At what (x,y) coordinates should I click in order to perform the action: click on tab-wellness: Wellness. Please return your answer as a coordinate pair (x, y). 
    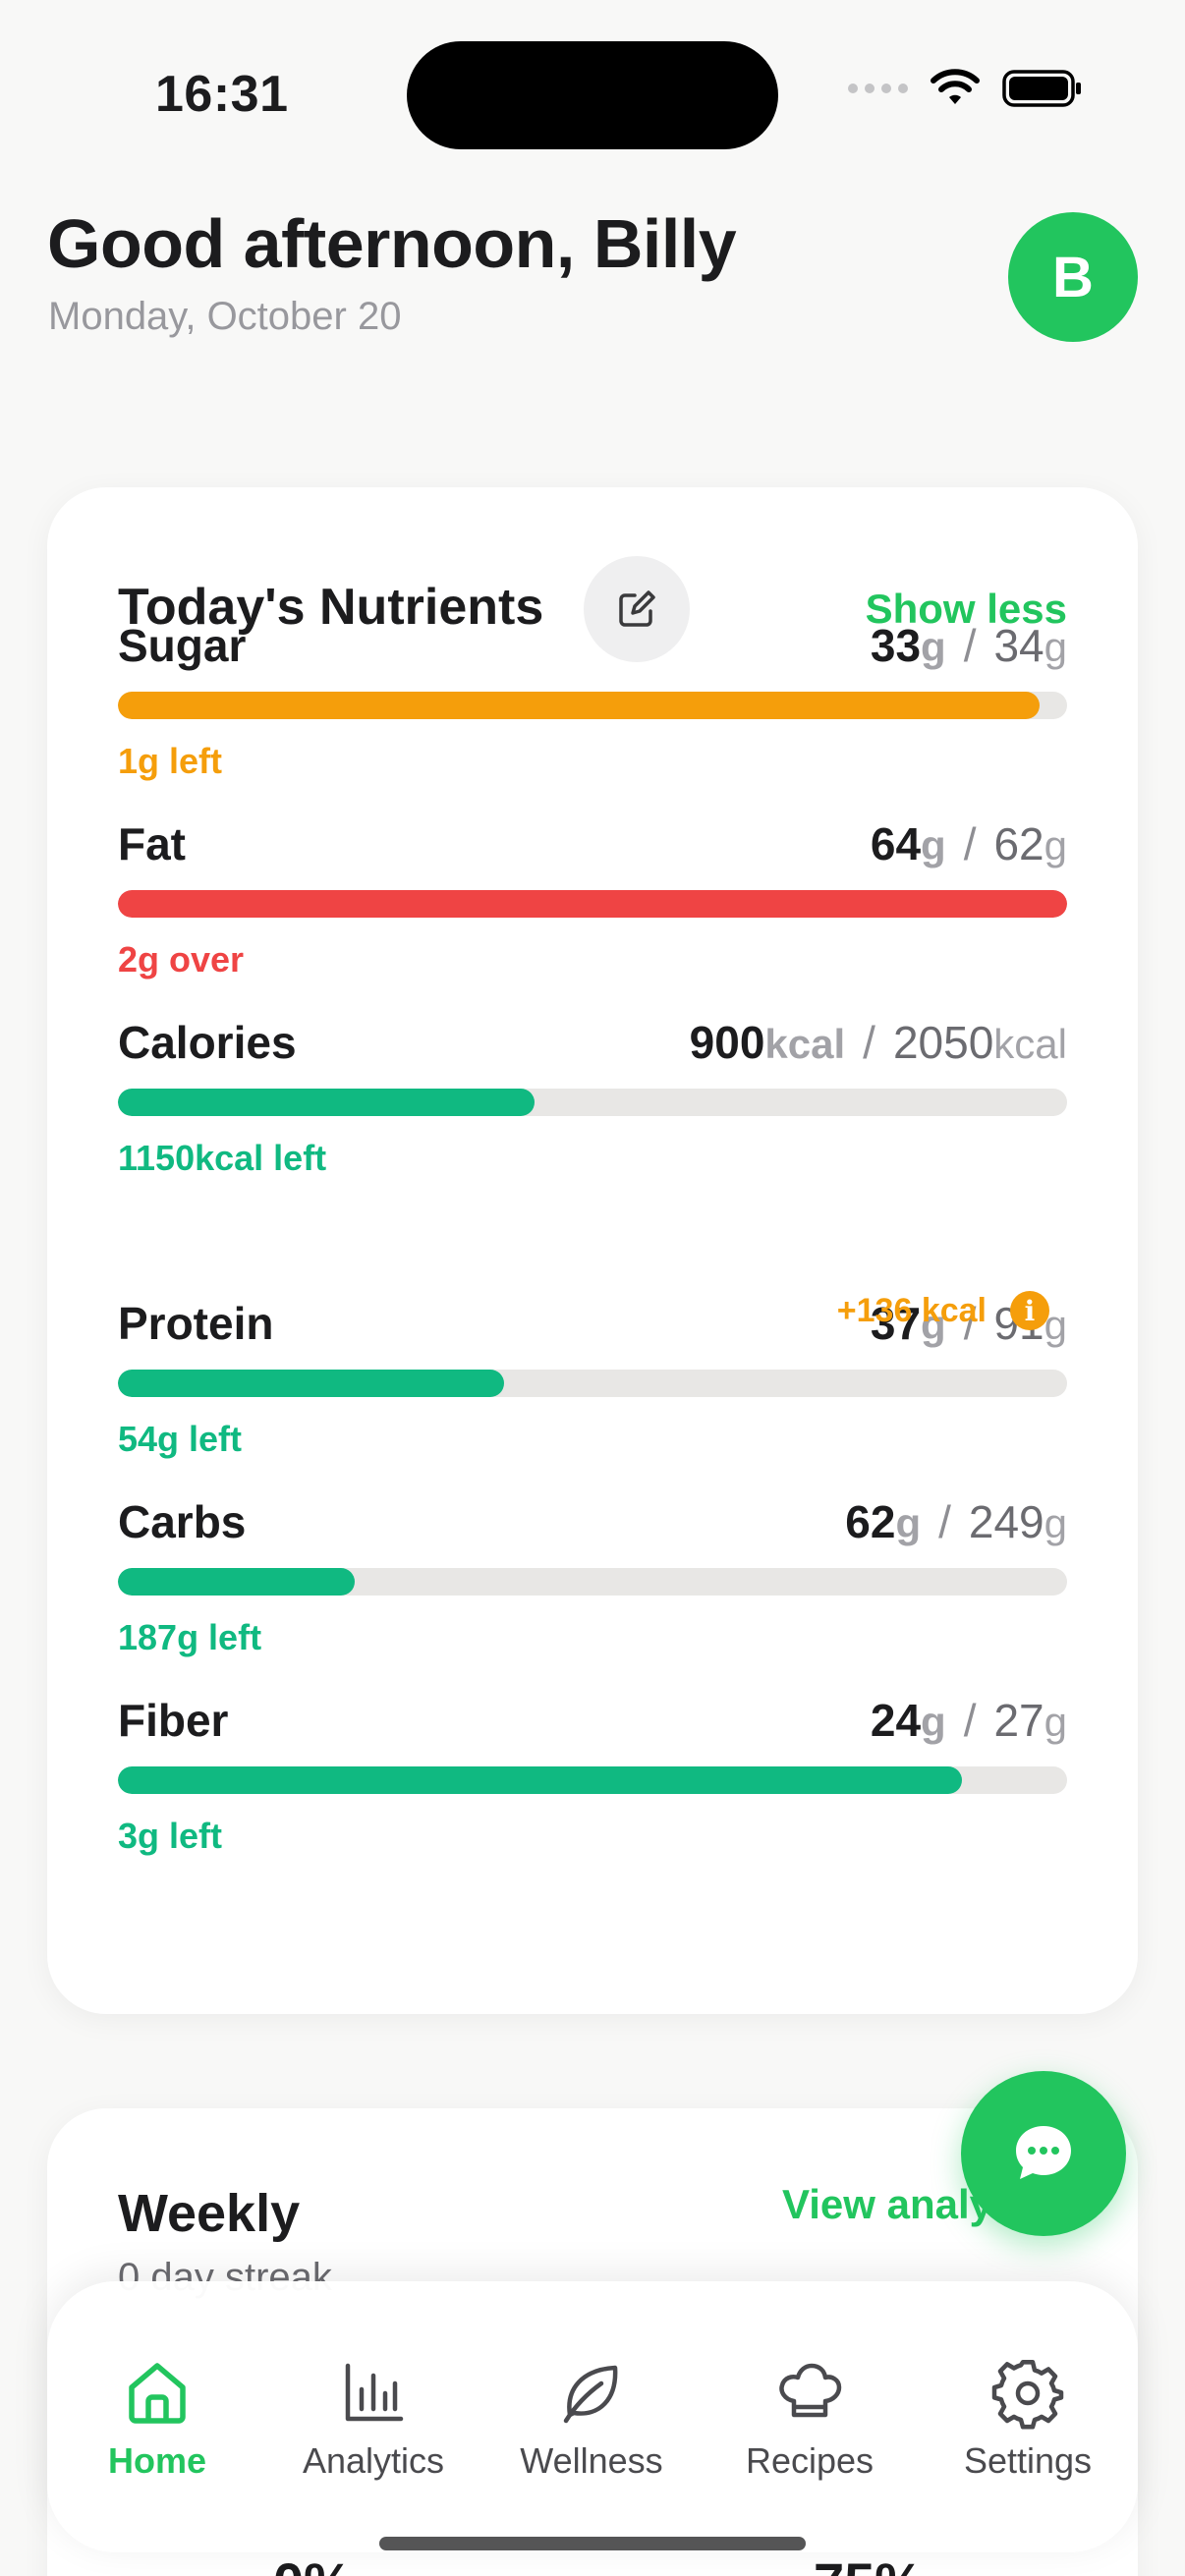
    Looking at the image, I should click on (592, 2418).